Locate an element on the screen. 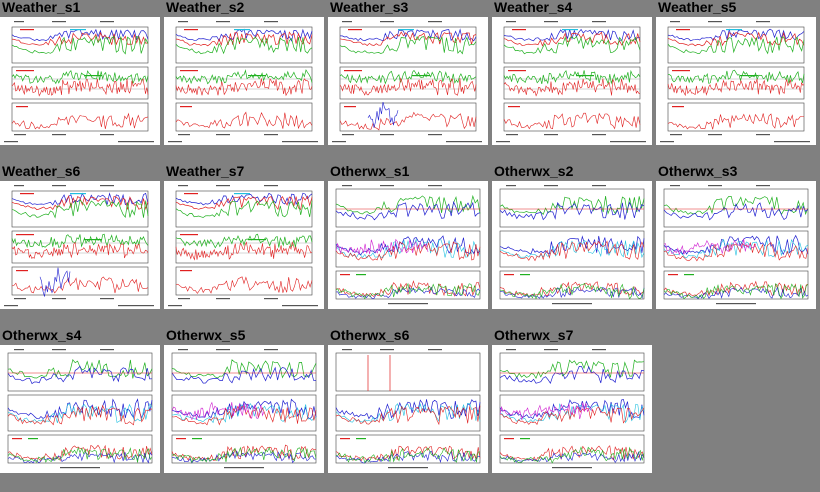 The height and width of the screenshot is (492, 820). thumbnail-title: Otherwx_s2 is located at coordinates (534, 171).